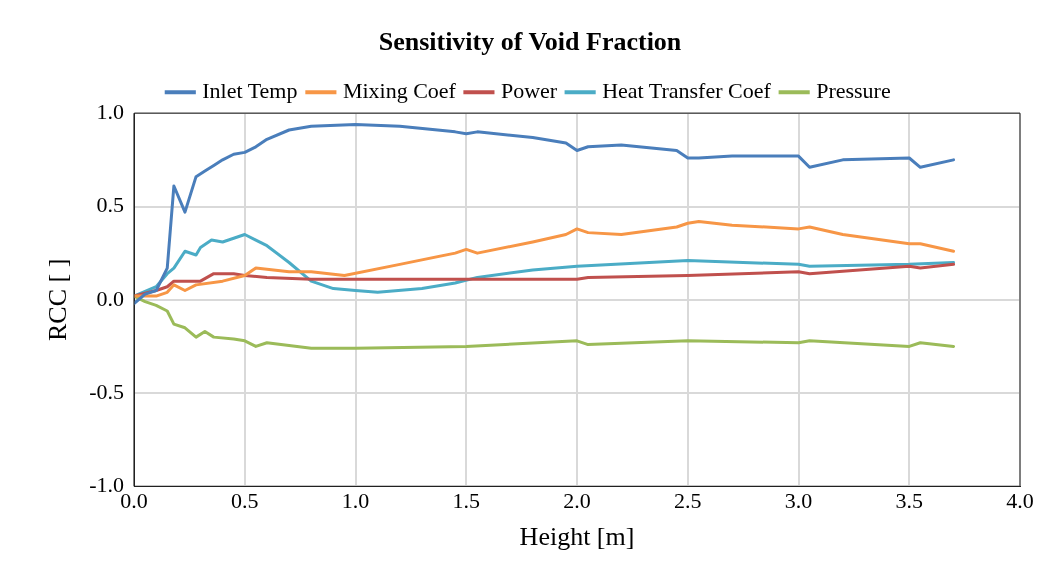 This screenshot has height=578, width=1050. Describe the element at coordinates (687, 90) in the screenshot. I see `legend-label: Heat Transfer Coef` at that location.